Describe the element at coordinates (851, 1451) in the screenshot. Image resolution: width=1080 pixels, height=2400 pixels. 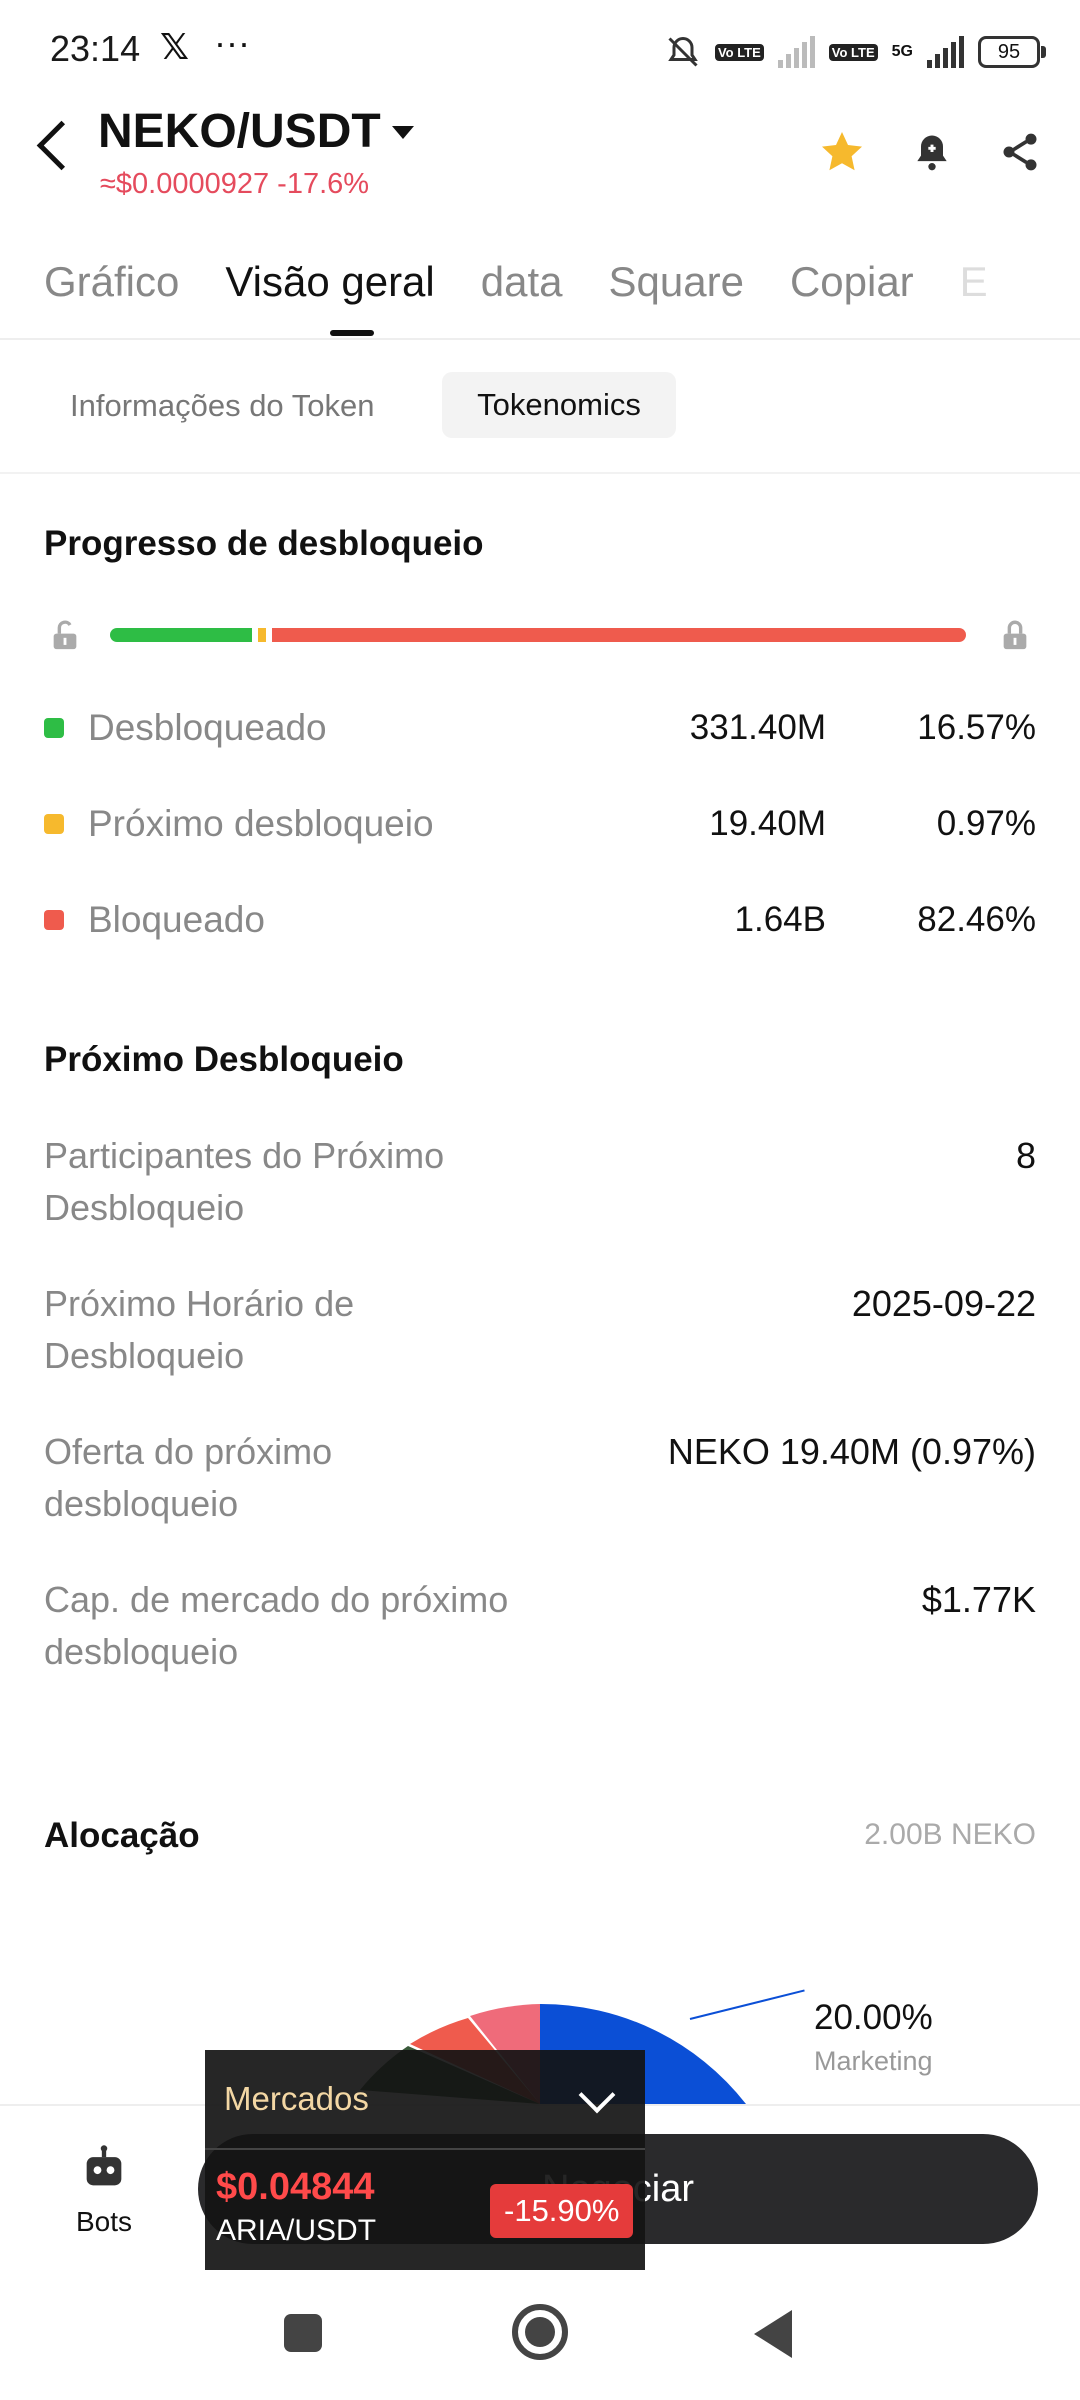
I see `info-value: NEKO 19.40M (0.97%)` at that location.